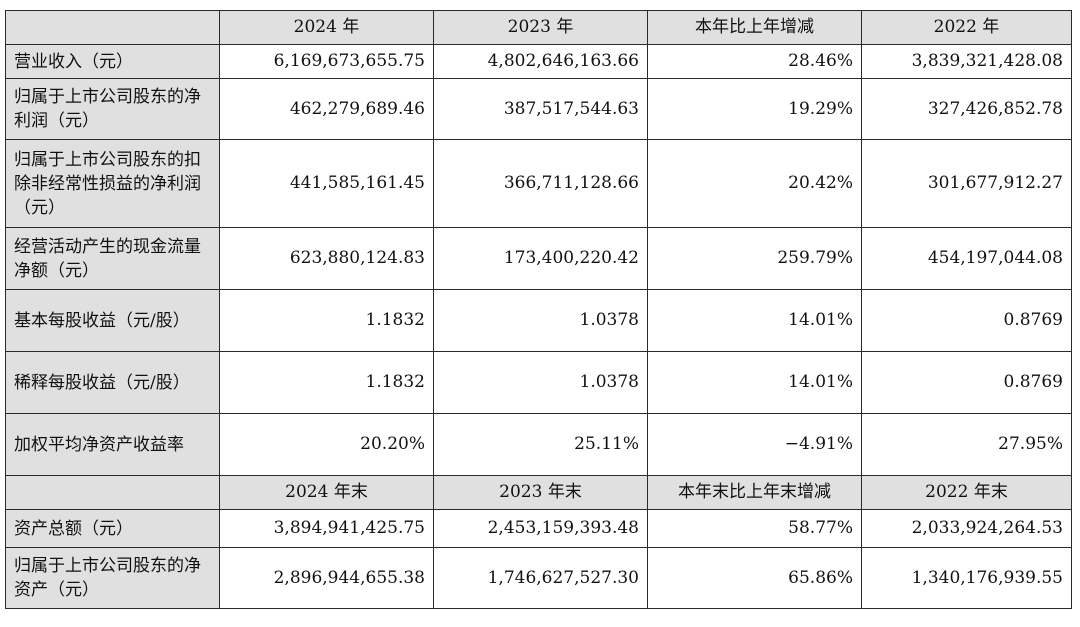  I want to click on cell-2023: 4,802,646,163.66, so click(540, 61).